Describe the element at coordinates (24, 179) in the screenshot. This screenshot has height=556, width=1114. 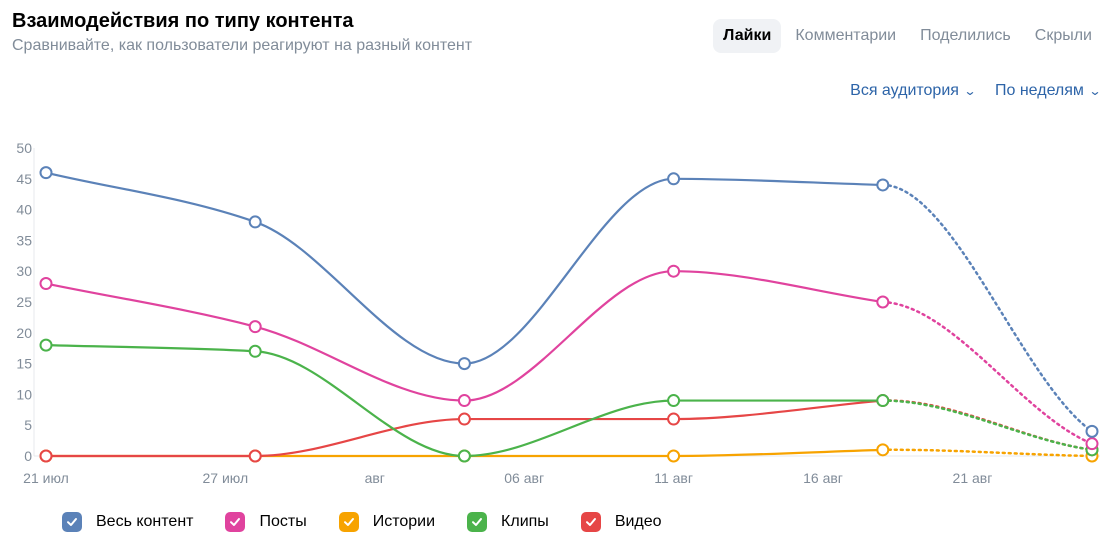
I see `y-tick-label: 45` at that location.